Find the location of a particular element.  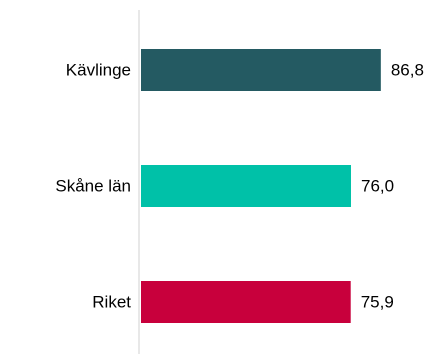

value-label: 76,0 is located at coordinates (377, 186).